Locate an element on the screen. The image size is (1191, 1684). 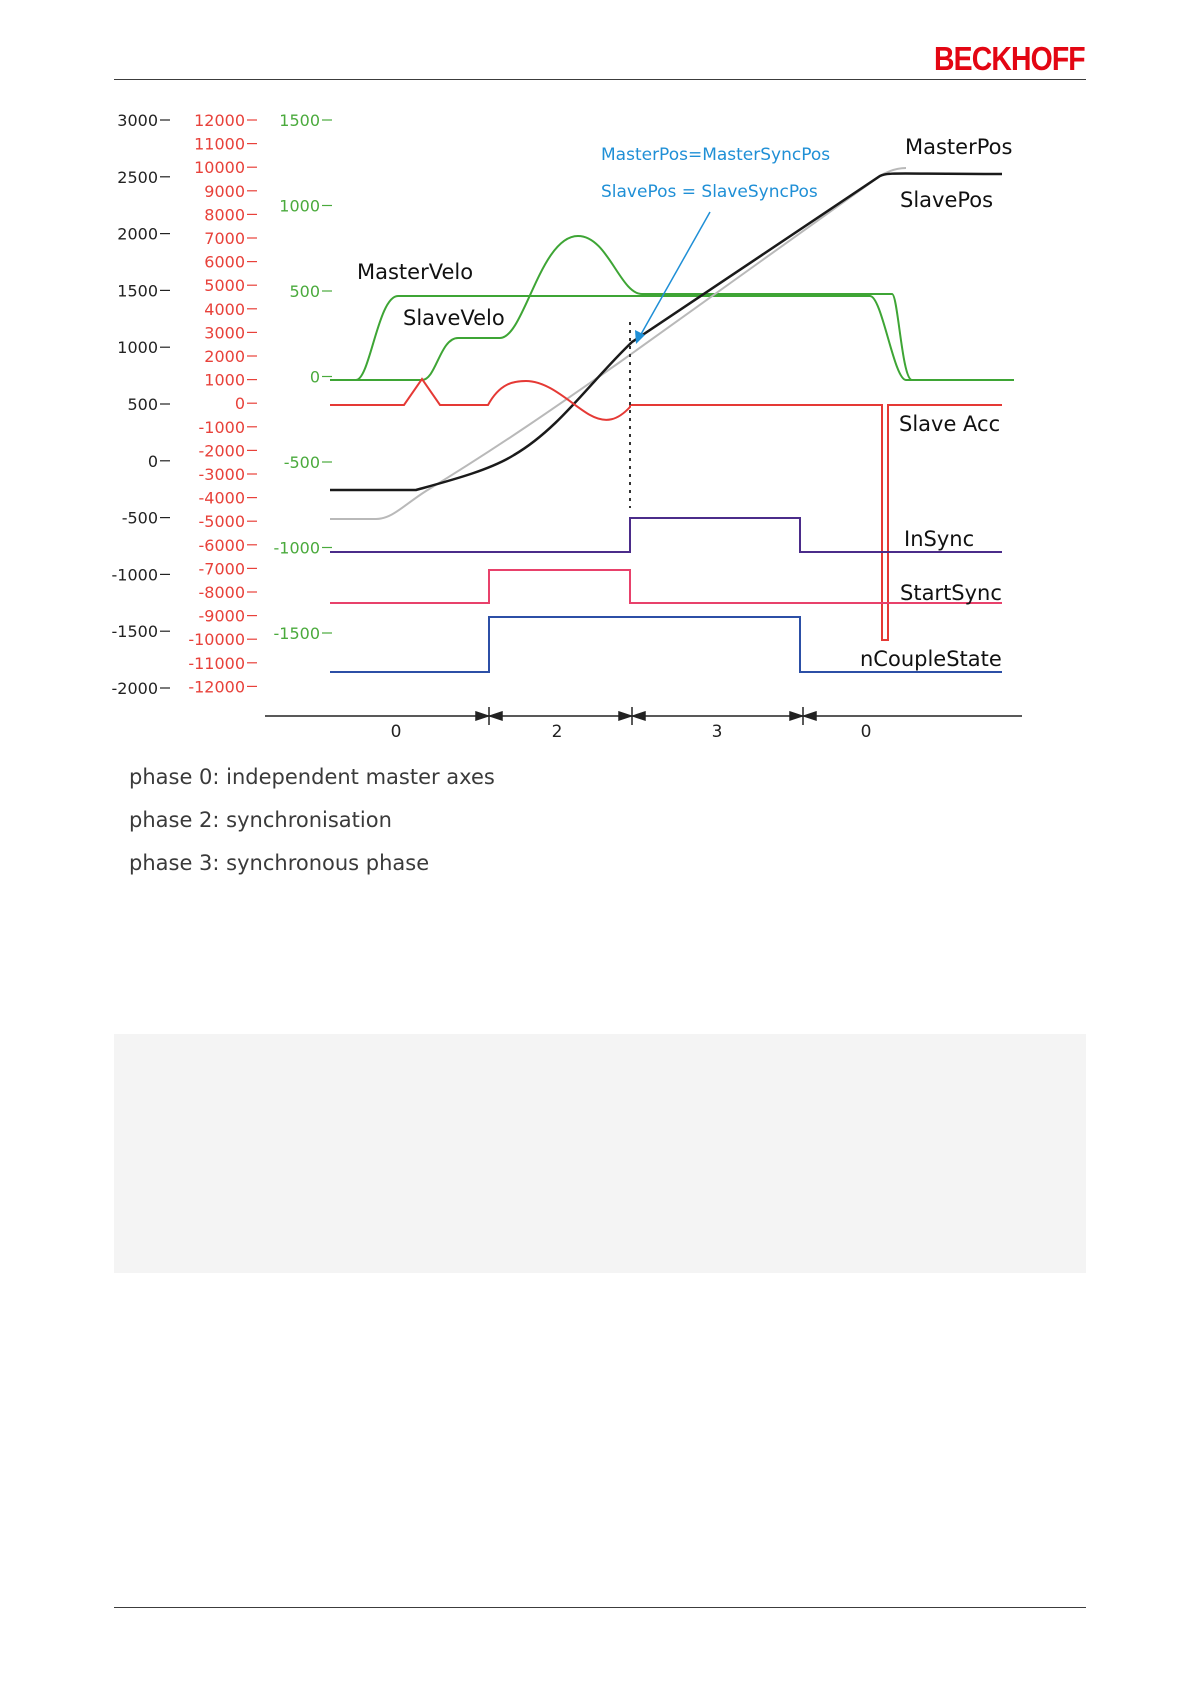
acceleration-axis-tick-label: 1000 is located at coordinates (224, 380).